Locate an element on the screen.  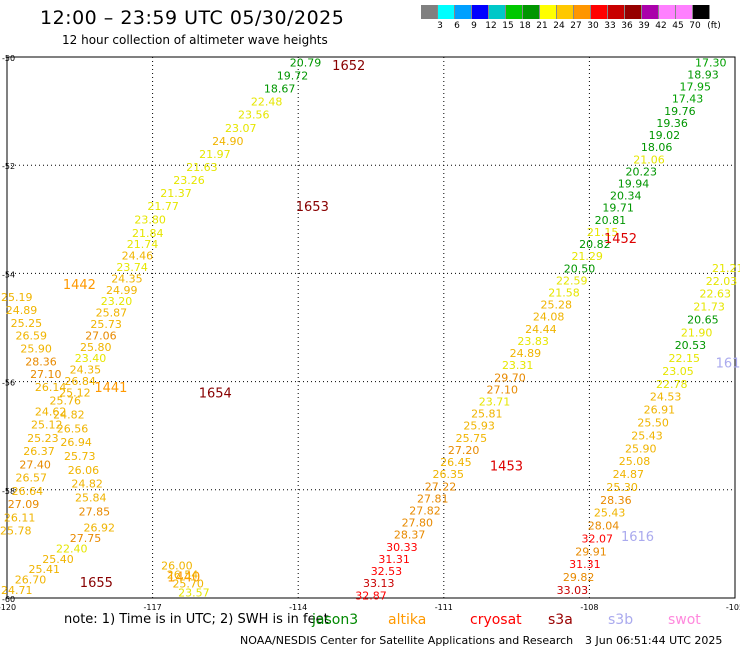
wave-height-value: 21.58 is located at coordinates (564, 293).